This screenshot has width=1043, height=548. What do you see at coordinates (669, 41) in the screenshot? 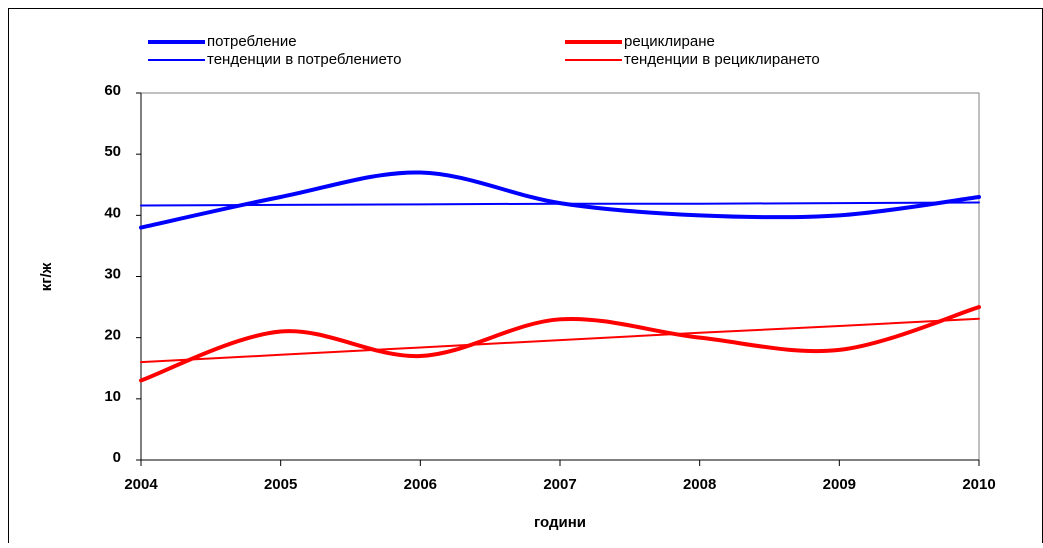
I see `legend-label: рециклиране` at bounding box center [669, 41].